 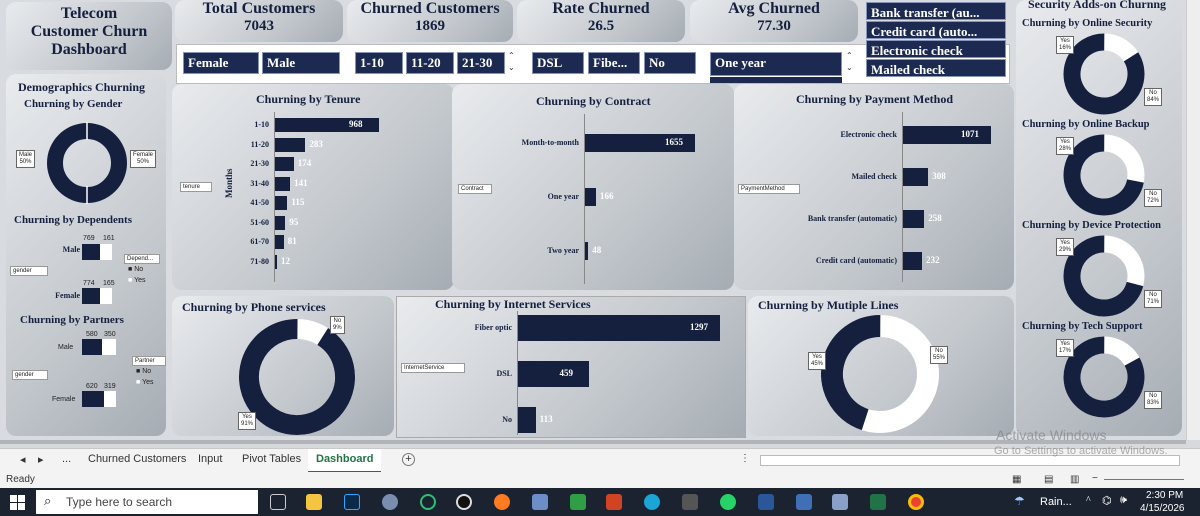 I want to click on word-icon, so click(x=766, y=502).